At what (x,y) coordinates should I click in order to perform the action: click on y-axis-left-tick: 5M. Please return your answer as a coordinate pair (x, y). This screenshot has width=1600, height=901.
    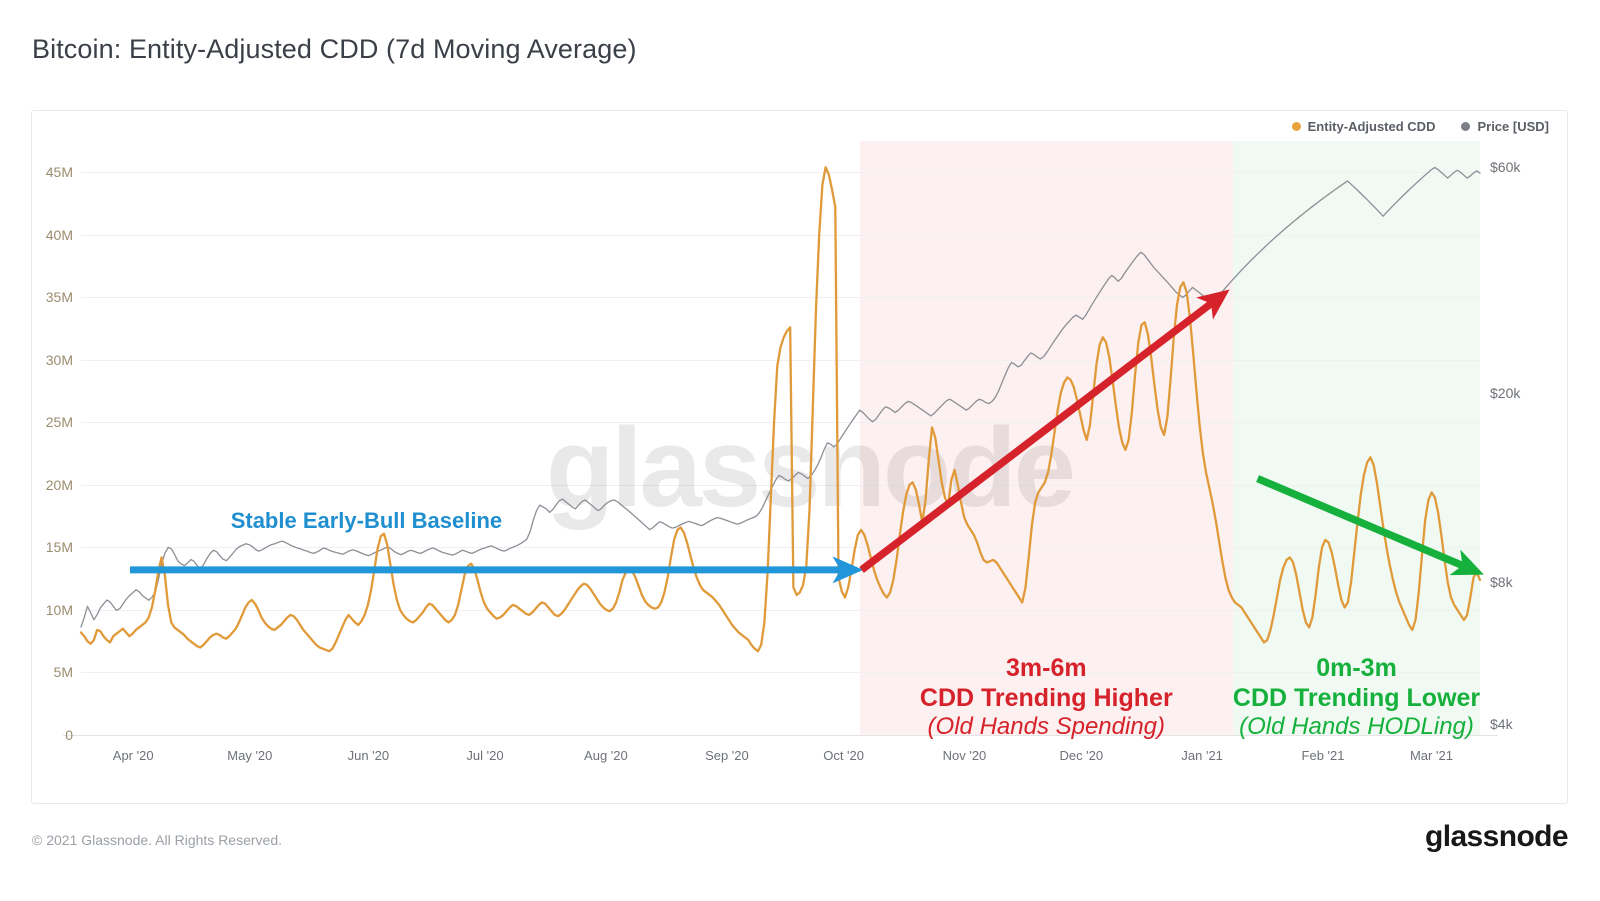
    Looking at the image, I should click on (63, 672).